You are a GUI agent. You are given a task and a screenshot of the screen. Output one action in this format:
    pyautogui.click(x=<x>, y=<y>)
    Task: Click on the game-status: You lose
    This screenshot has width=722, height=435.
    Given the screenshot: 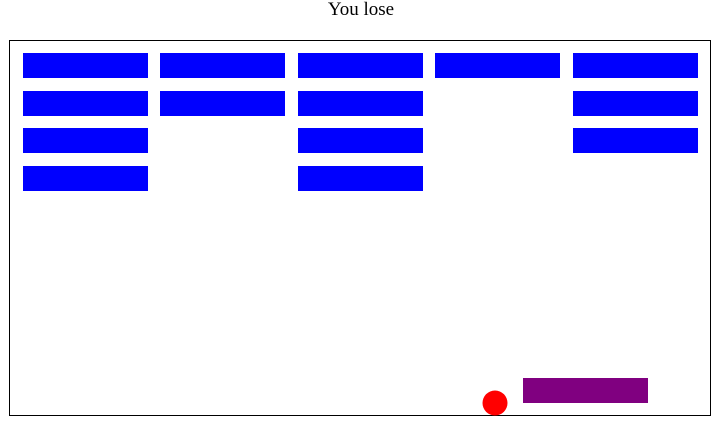 What is the action you would take?
    pyautogui.click(x=361, y=10)
    